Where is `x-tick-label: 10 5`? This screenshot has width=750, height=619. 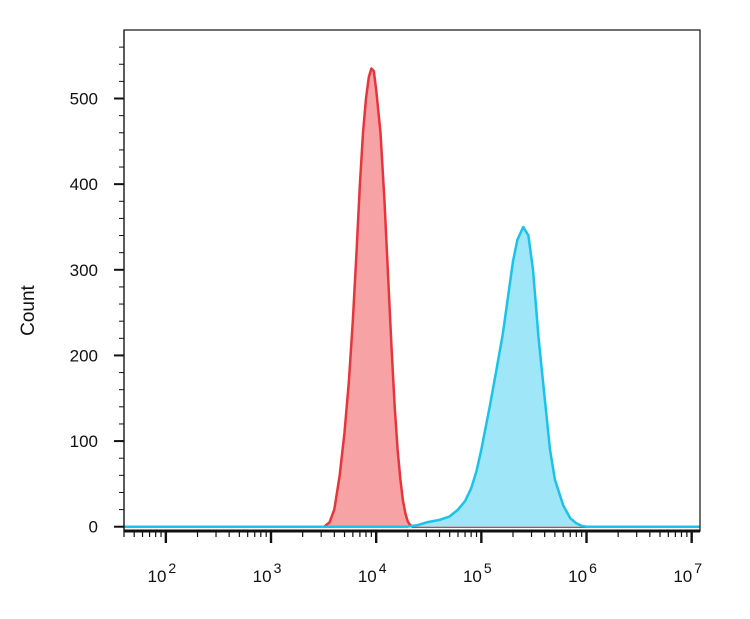 x-tick-label: 10 5 is located at coordinates (477, 573).